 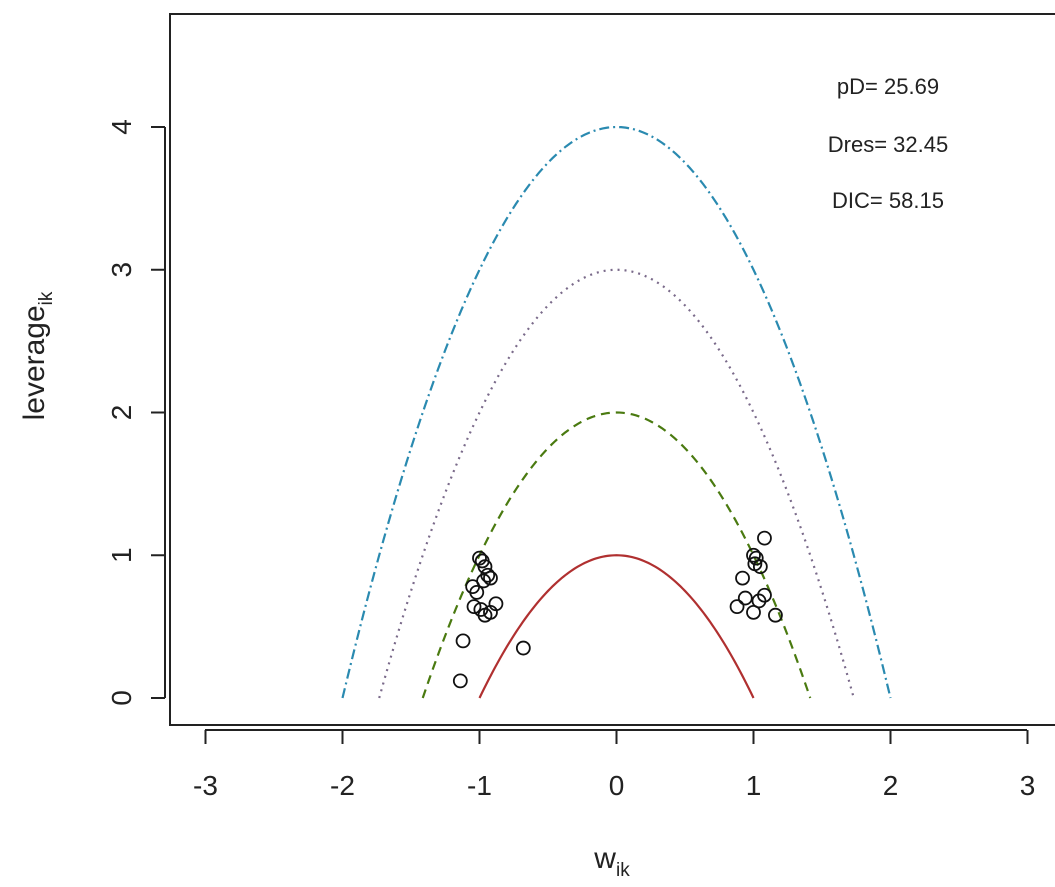 I want to click on x-axis-title: wik, so click(x=611, y=861).